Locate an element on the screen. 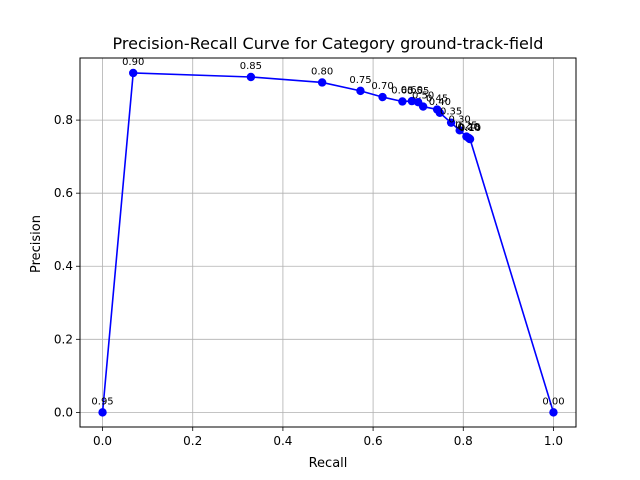 The height and width of the screenshot is (480, 640). x-tick-label: 0.0 is located at coordinates (102, 441).